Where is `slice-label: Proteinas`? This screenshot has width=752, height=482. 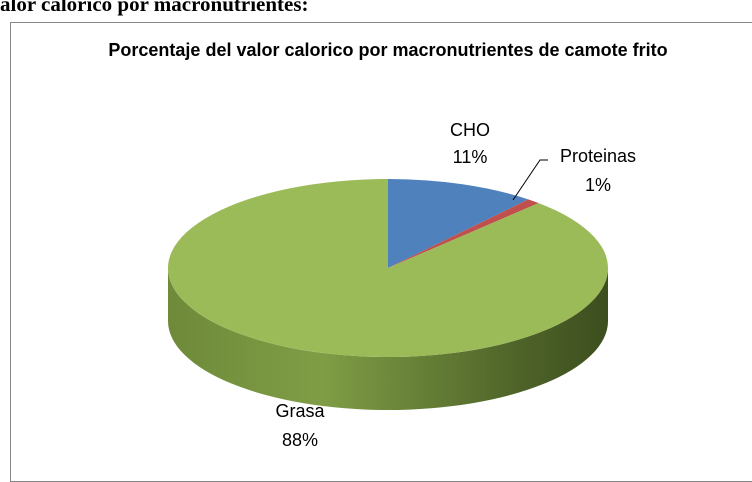 slice-label: Proteinas is located at coordinates (598, 156).